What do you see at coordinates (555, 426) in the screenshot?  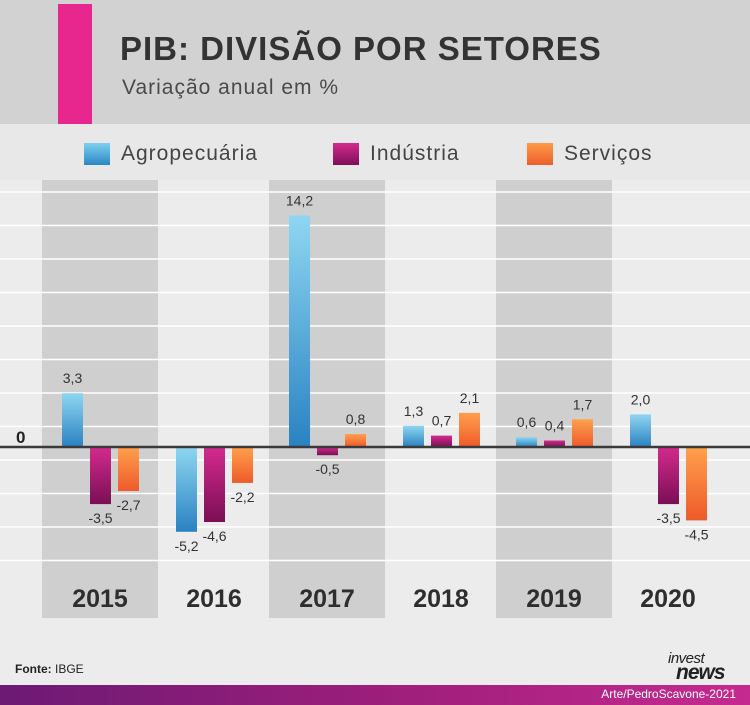 I see `value-label-industria-2019: 0,4` at bounding box center [555, 426].